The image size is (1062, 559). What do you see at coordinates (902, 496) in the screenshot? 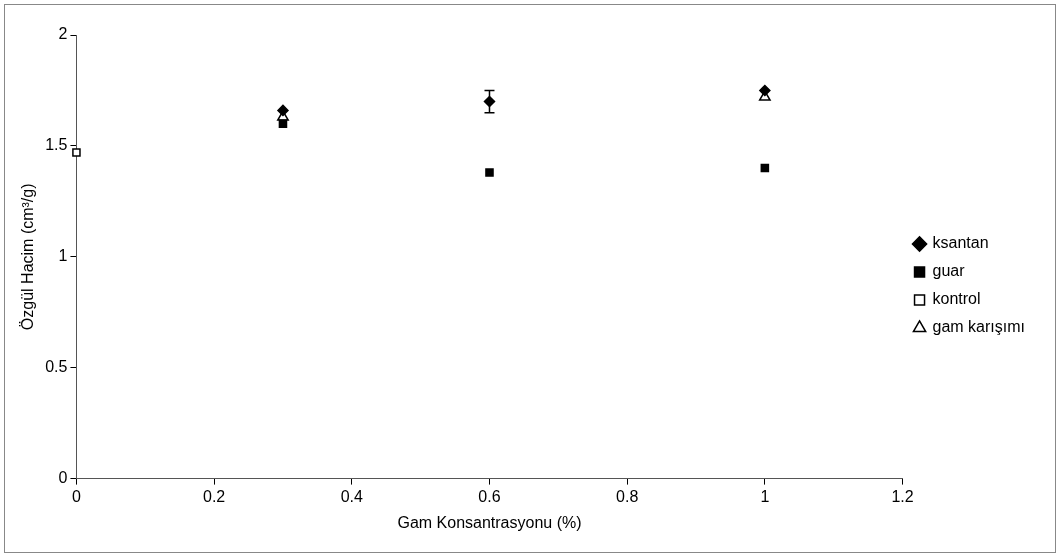
I see `x-tick-label: 1.2` at bounding box center [902, 496].